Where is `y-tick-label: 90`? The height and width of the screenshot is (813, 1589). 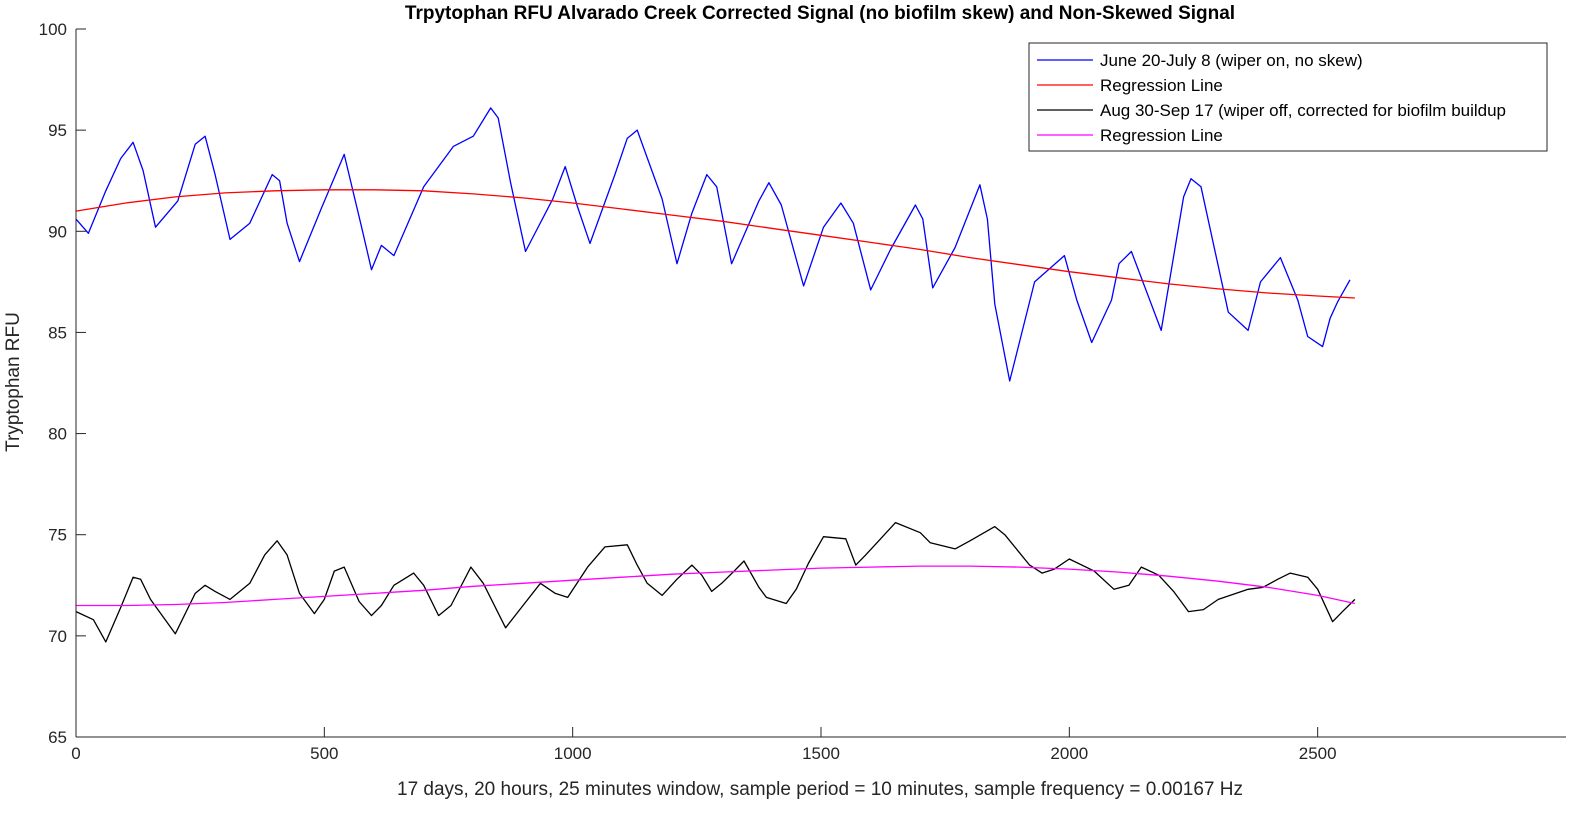 y-tick-label: 90 is located at coordinates (57, 231).